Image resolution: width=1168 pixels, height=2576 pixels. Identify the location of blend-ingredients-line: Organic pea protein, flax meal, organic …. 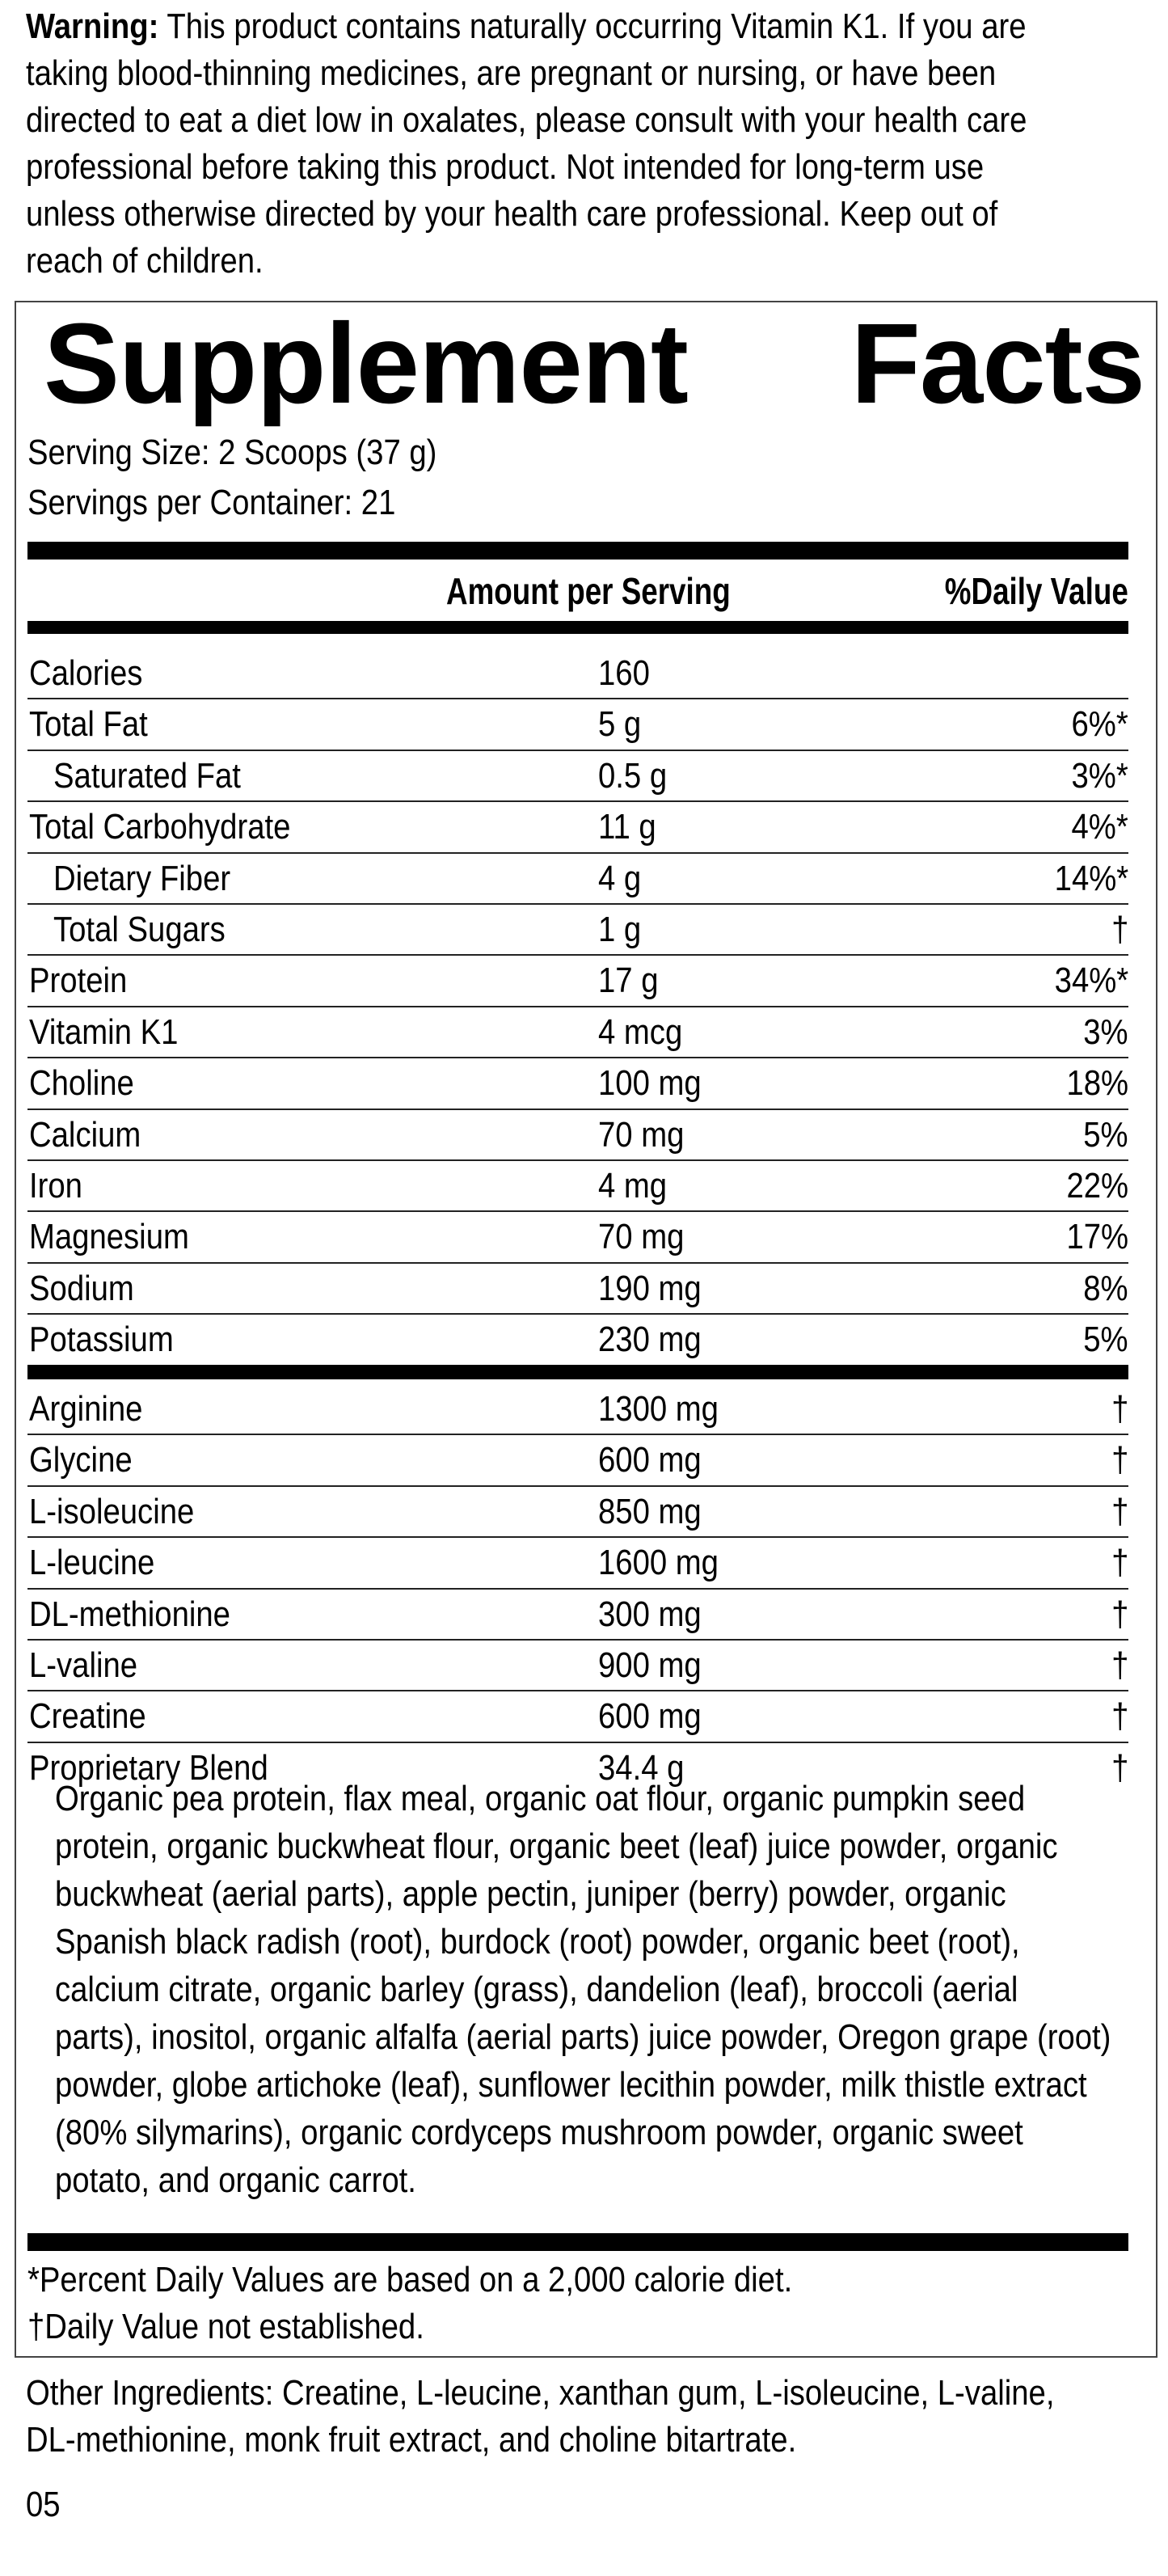
(540, 1798).